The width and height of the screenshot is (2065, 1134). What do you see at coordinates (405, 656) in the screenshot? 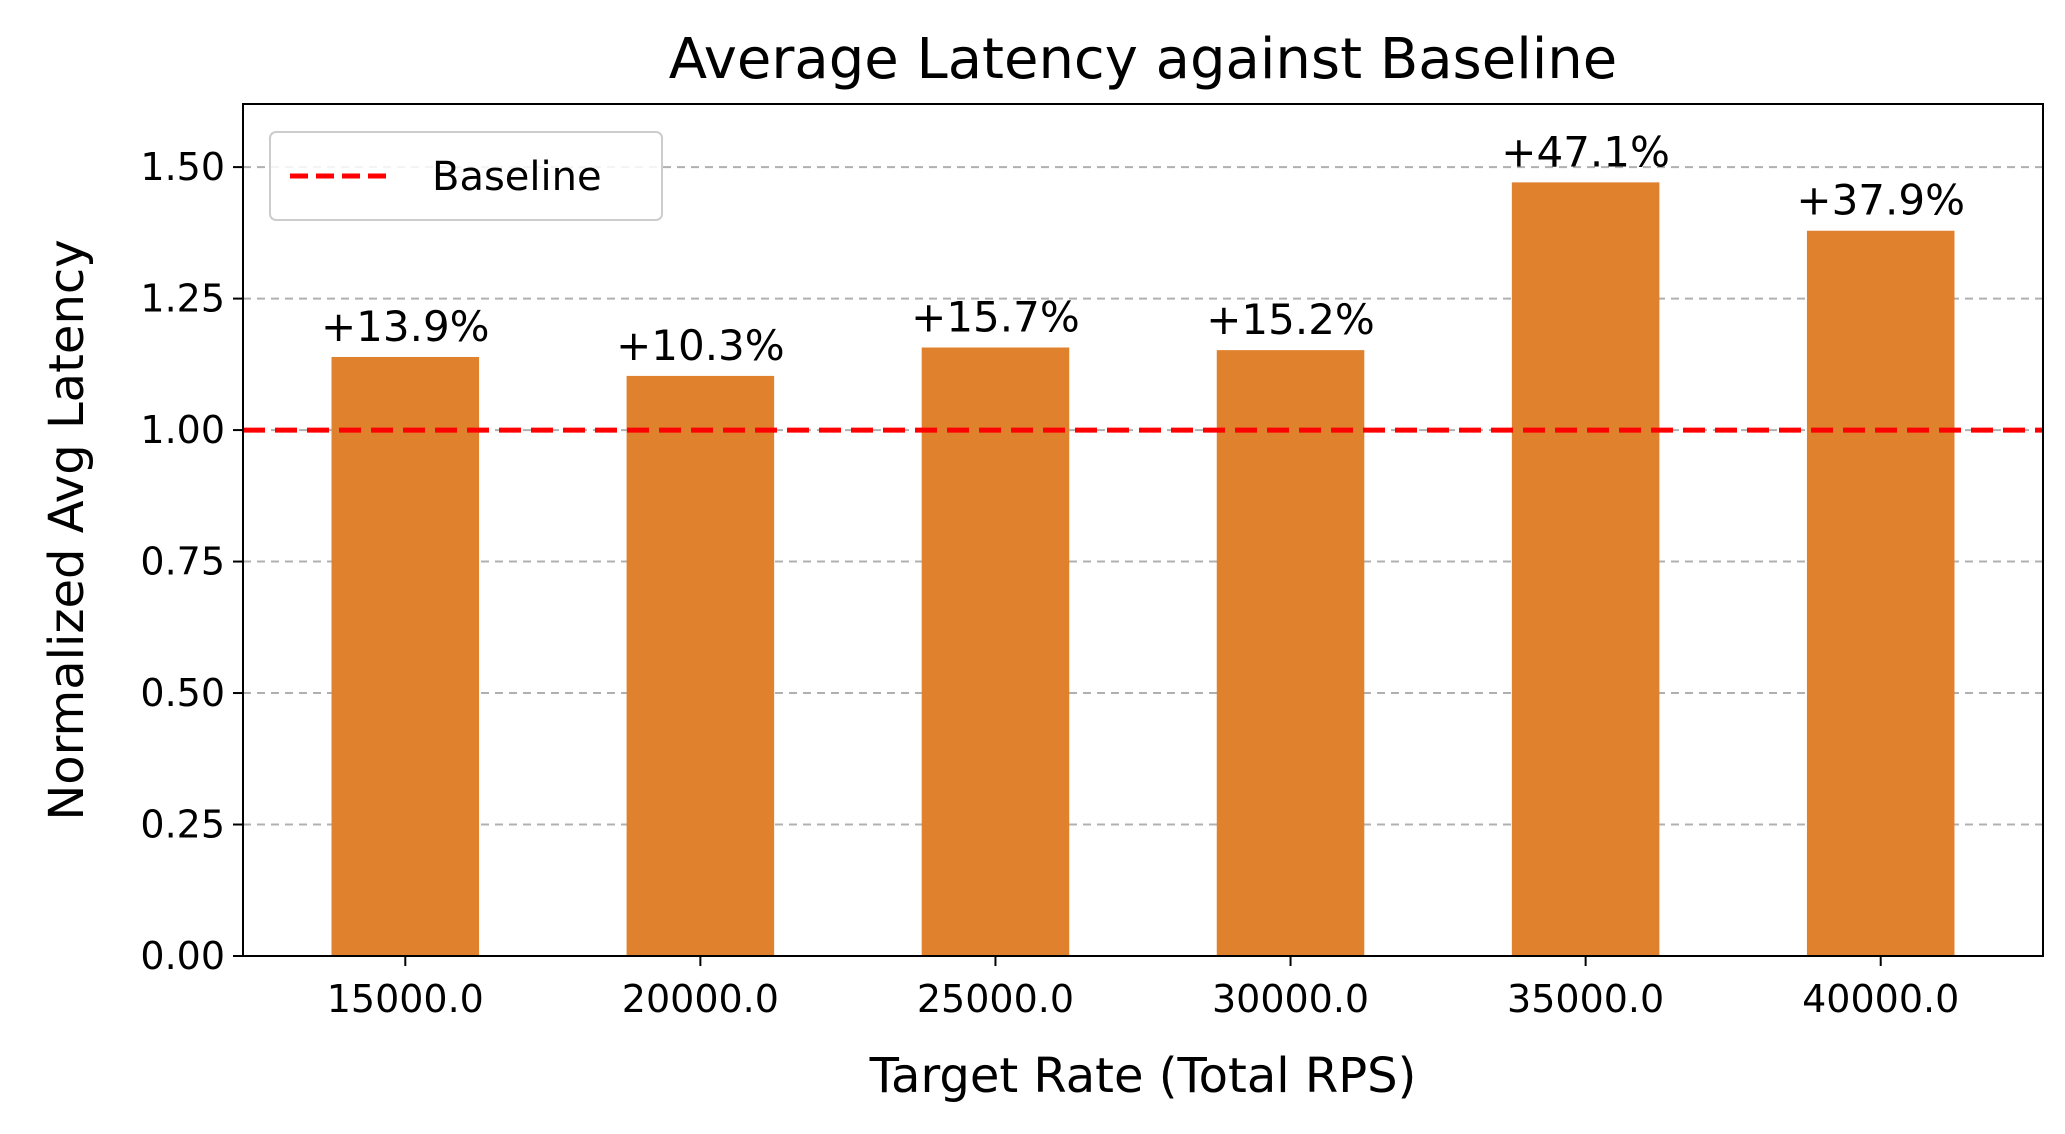
I see `bar-15000.0` at bounding box center [405, 656].